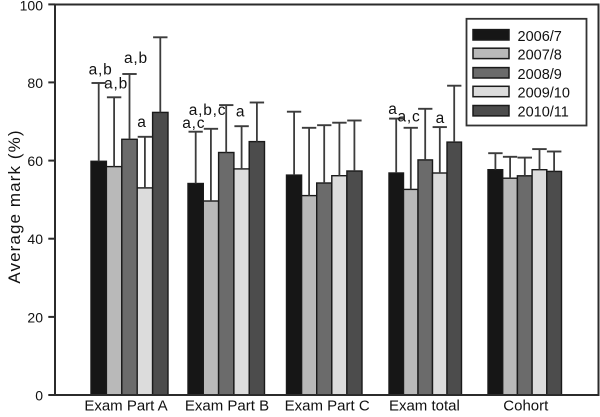  I want to click on svg-text: Exam Part C, so click(327, 405).